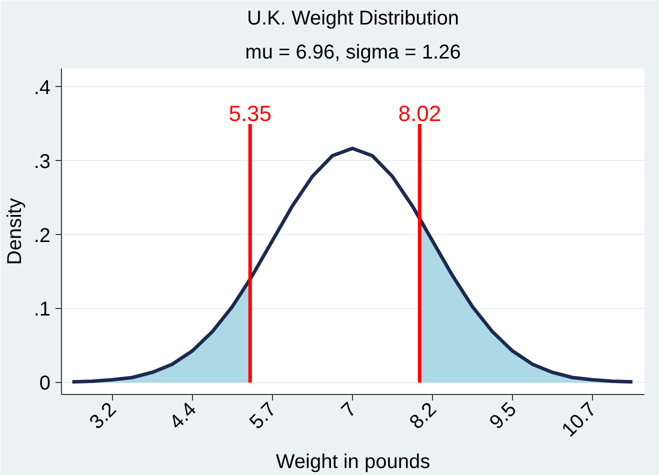  I want to click on y-tick-label: .2, so click(42, 235).